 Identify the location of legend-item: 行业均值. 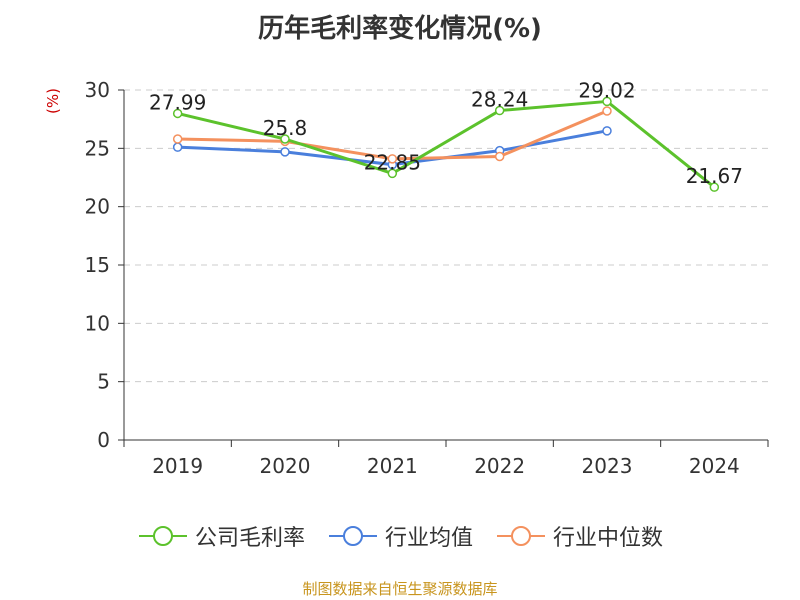
(400, 536).